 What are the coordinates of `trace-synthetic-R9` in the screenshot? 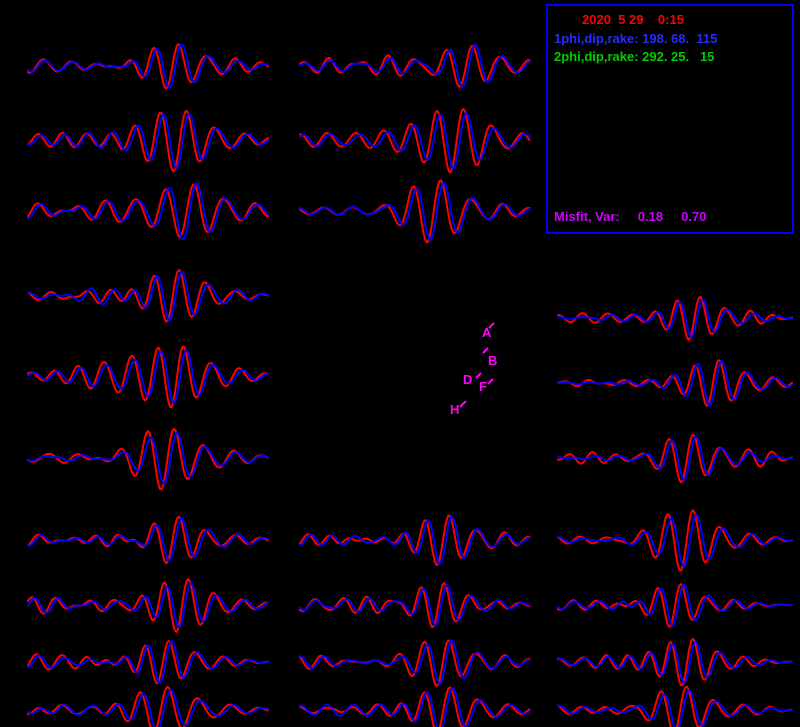 It's located at (675, 708).